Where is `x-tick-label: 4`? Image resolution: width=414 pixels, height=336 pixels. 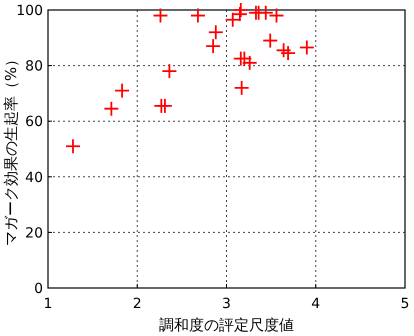
x-tick-label: 4 is located at coordinates (315, 304).